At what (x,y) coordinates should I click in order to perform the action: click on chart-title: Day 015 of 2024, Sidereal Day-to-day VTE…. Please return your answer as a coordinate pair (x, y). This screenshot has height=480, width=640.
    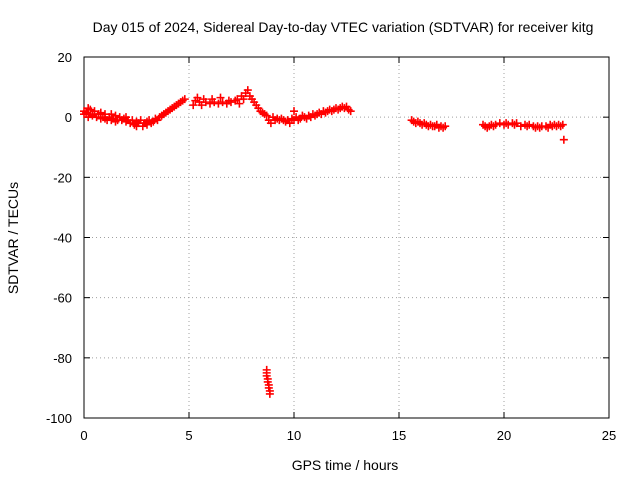
    Looking at the image, I should click on (343, 27).